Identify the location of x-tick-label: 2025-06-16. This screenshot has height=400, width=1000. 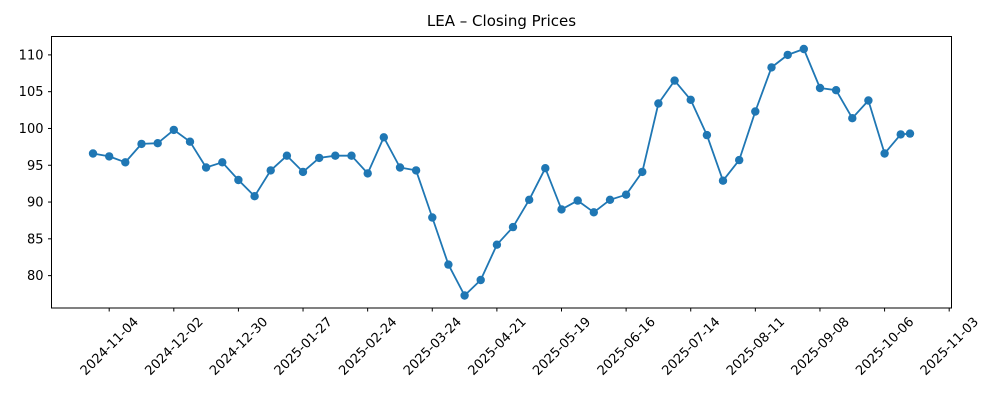
(627, 347).